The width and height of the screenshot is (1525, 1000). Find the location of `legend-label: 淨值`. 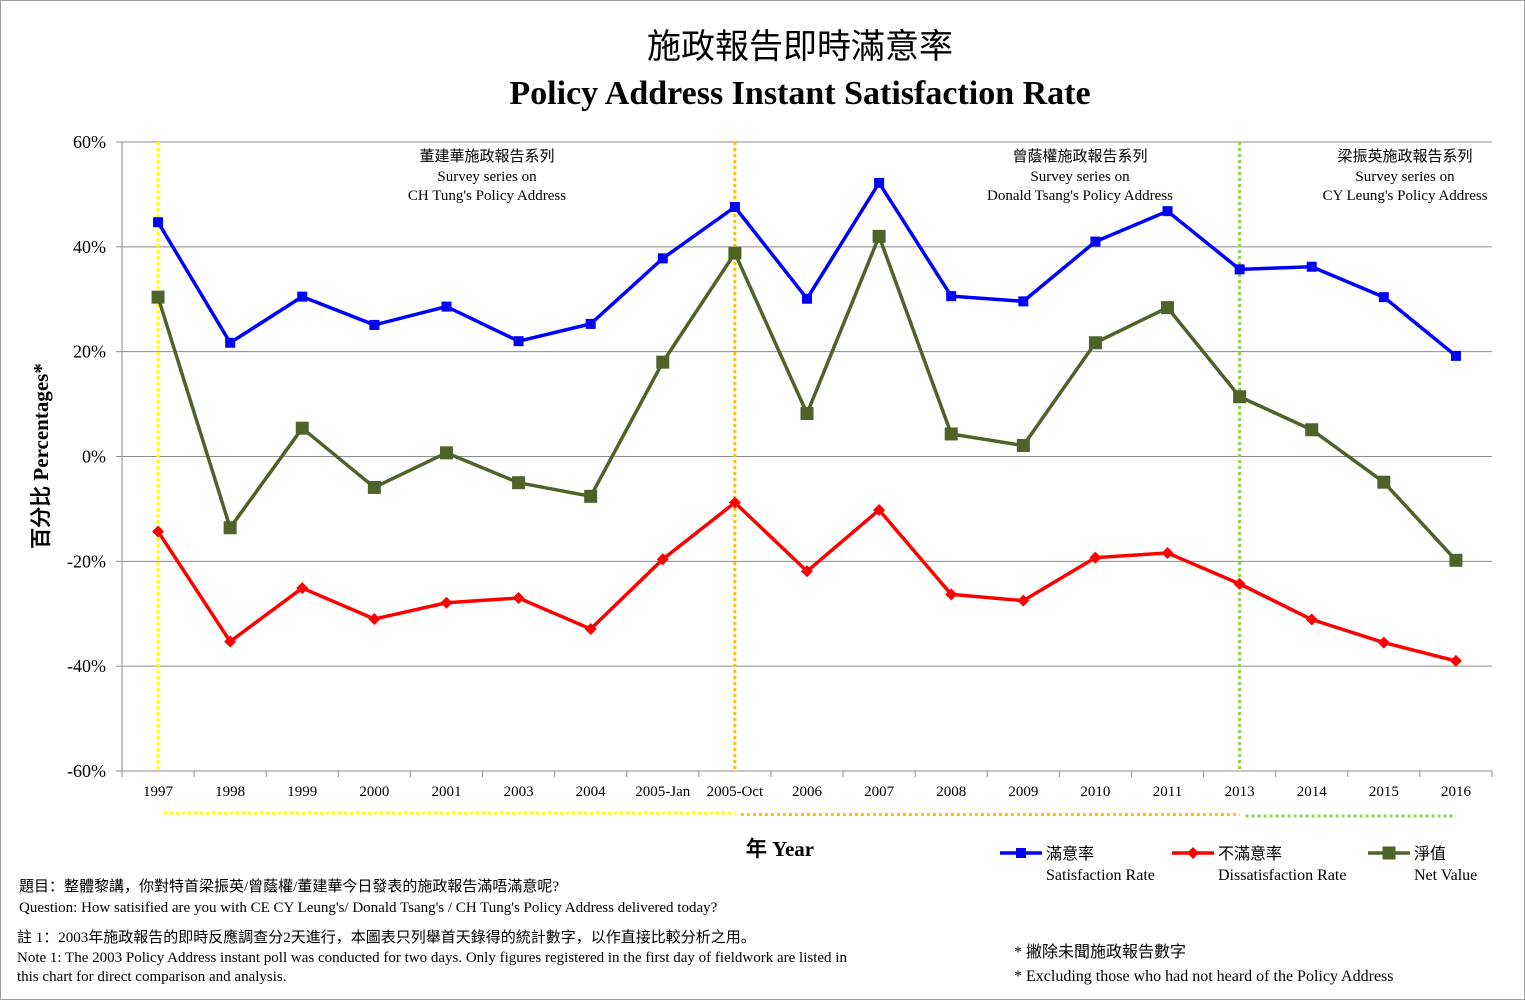

legend-label: 淨值 is located at coordinates (1430, 854).